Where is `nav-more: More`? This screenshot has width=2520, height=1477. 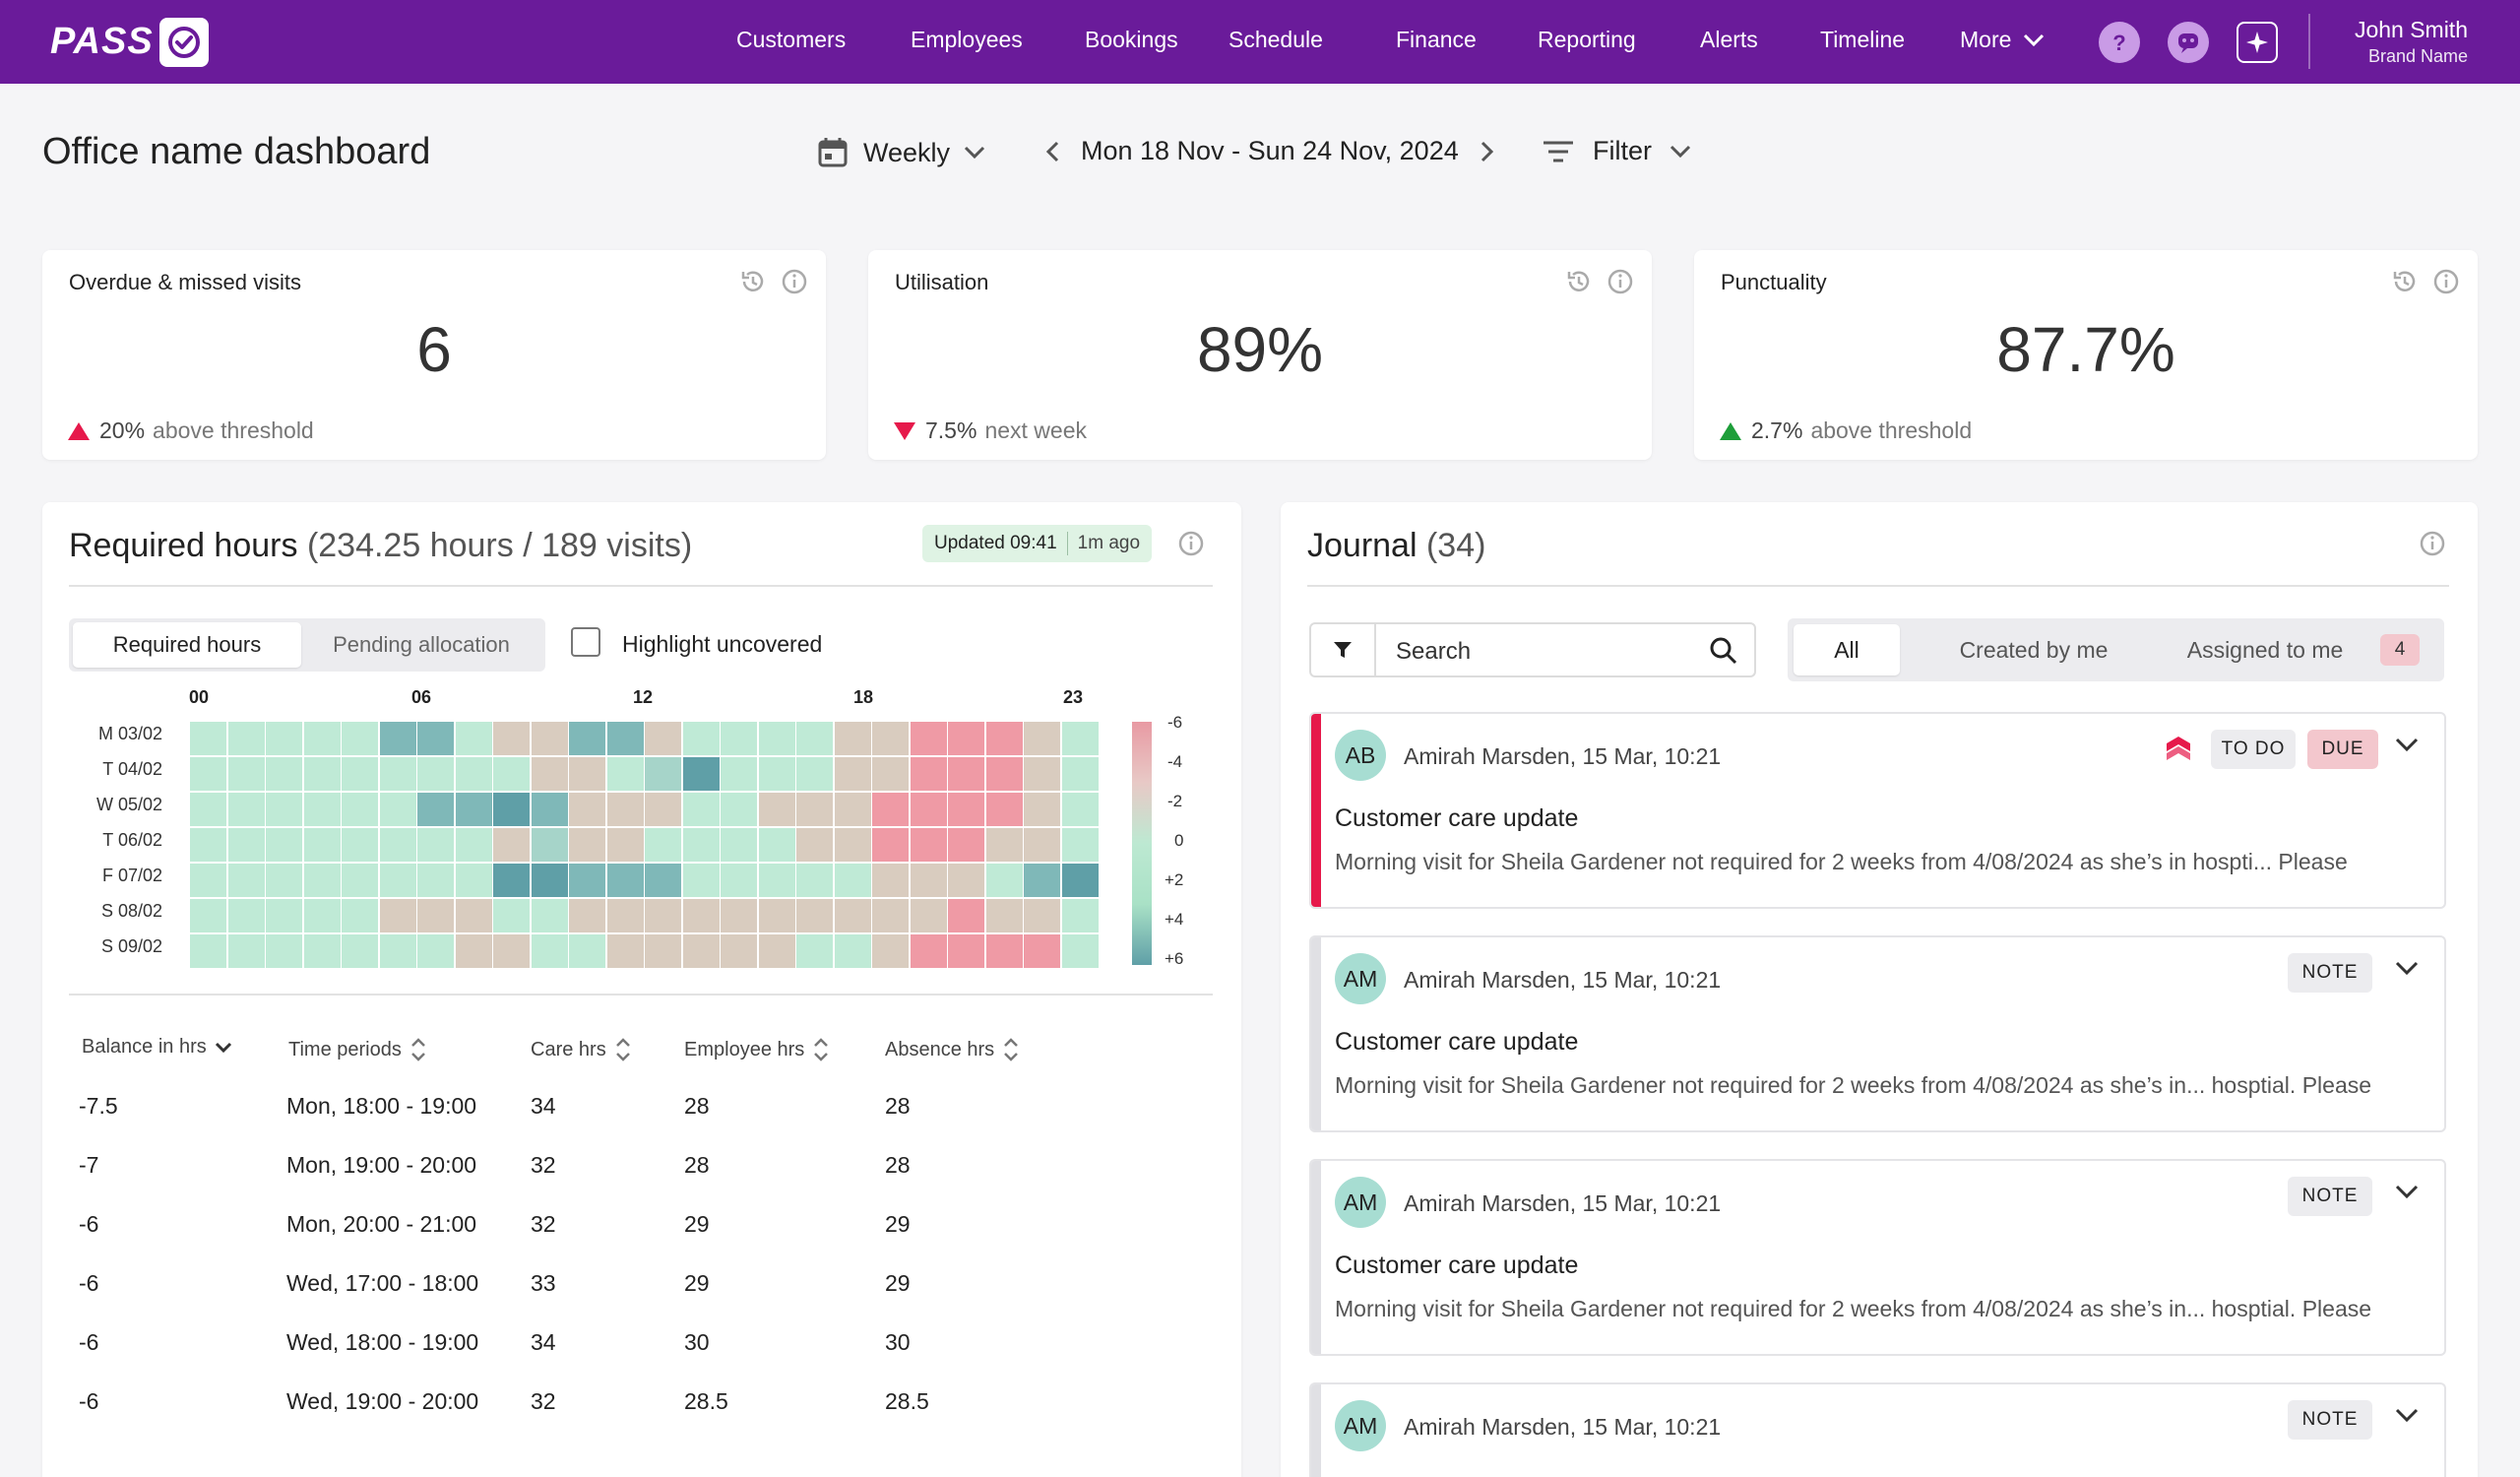
nav-more: More is located at coordinates (2002, 40).